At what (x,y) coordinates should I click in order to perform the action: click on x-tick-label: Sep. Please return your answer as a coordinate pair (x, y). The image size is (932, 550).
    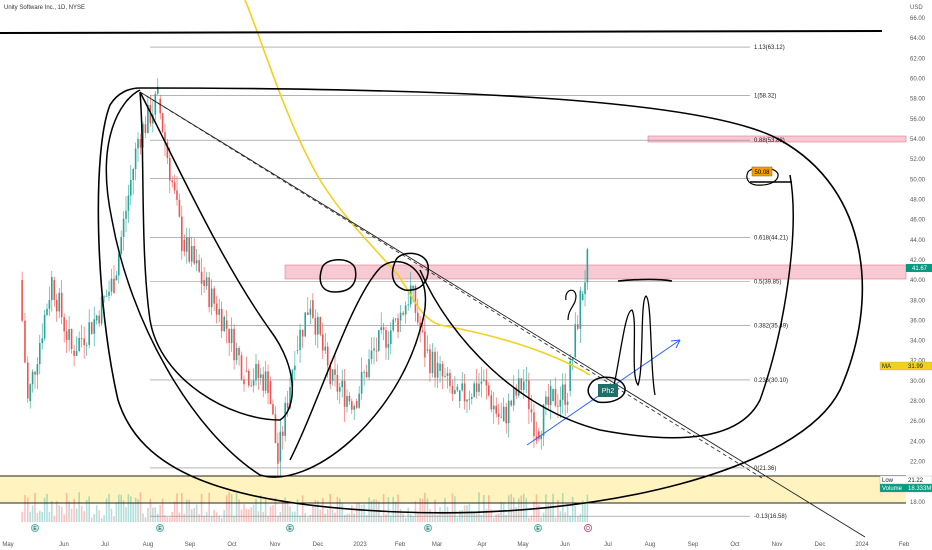
    Looking at the image, I should click on (693, 545).